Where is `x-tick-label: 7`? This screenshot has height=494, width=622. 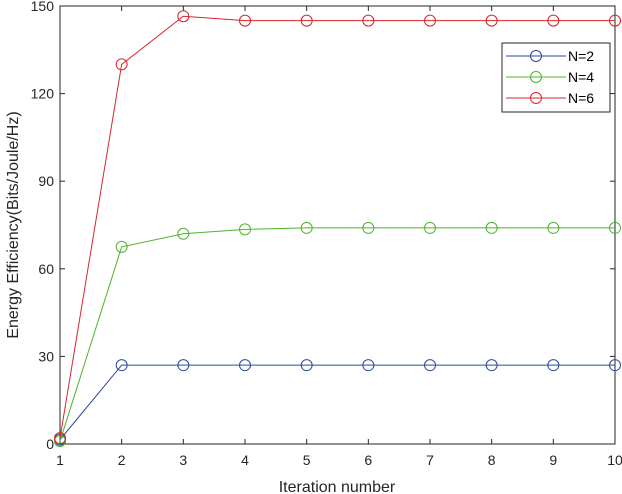 x-tick-label: 7 is located at coordinates (430, 460).